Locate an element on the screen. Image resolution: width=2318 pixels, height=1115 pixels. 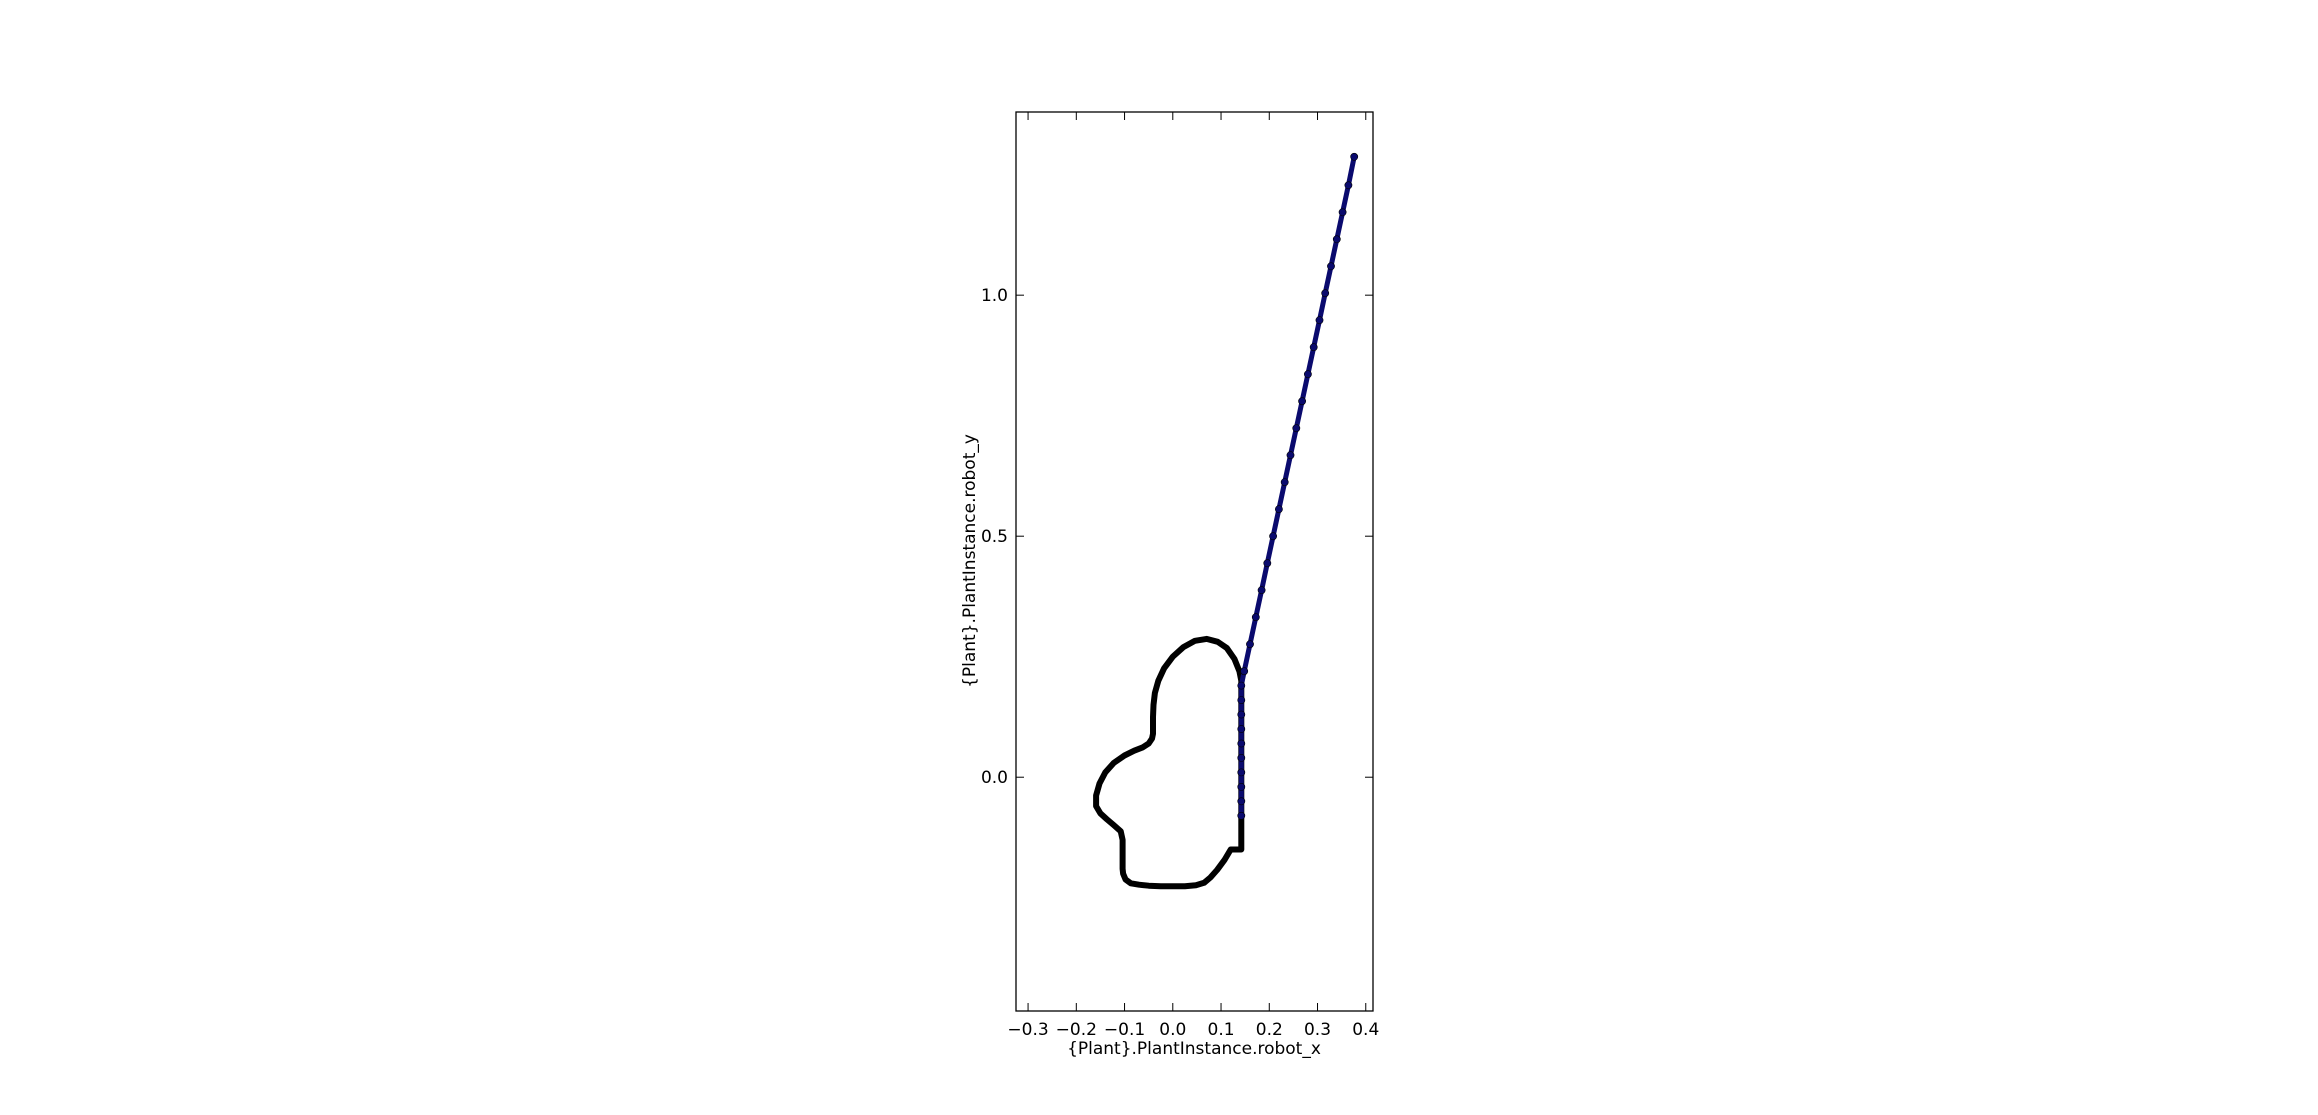
plot-frame is located at coordinates (1194, 561).